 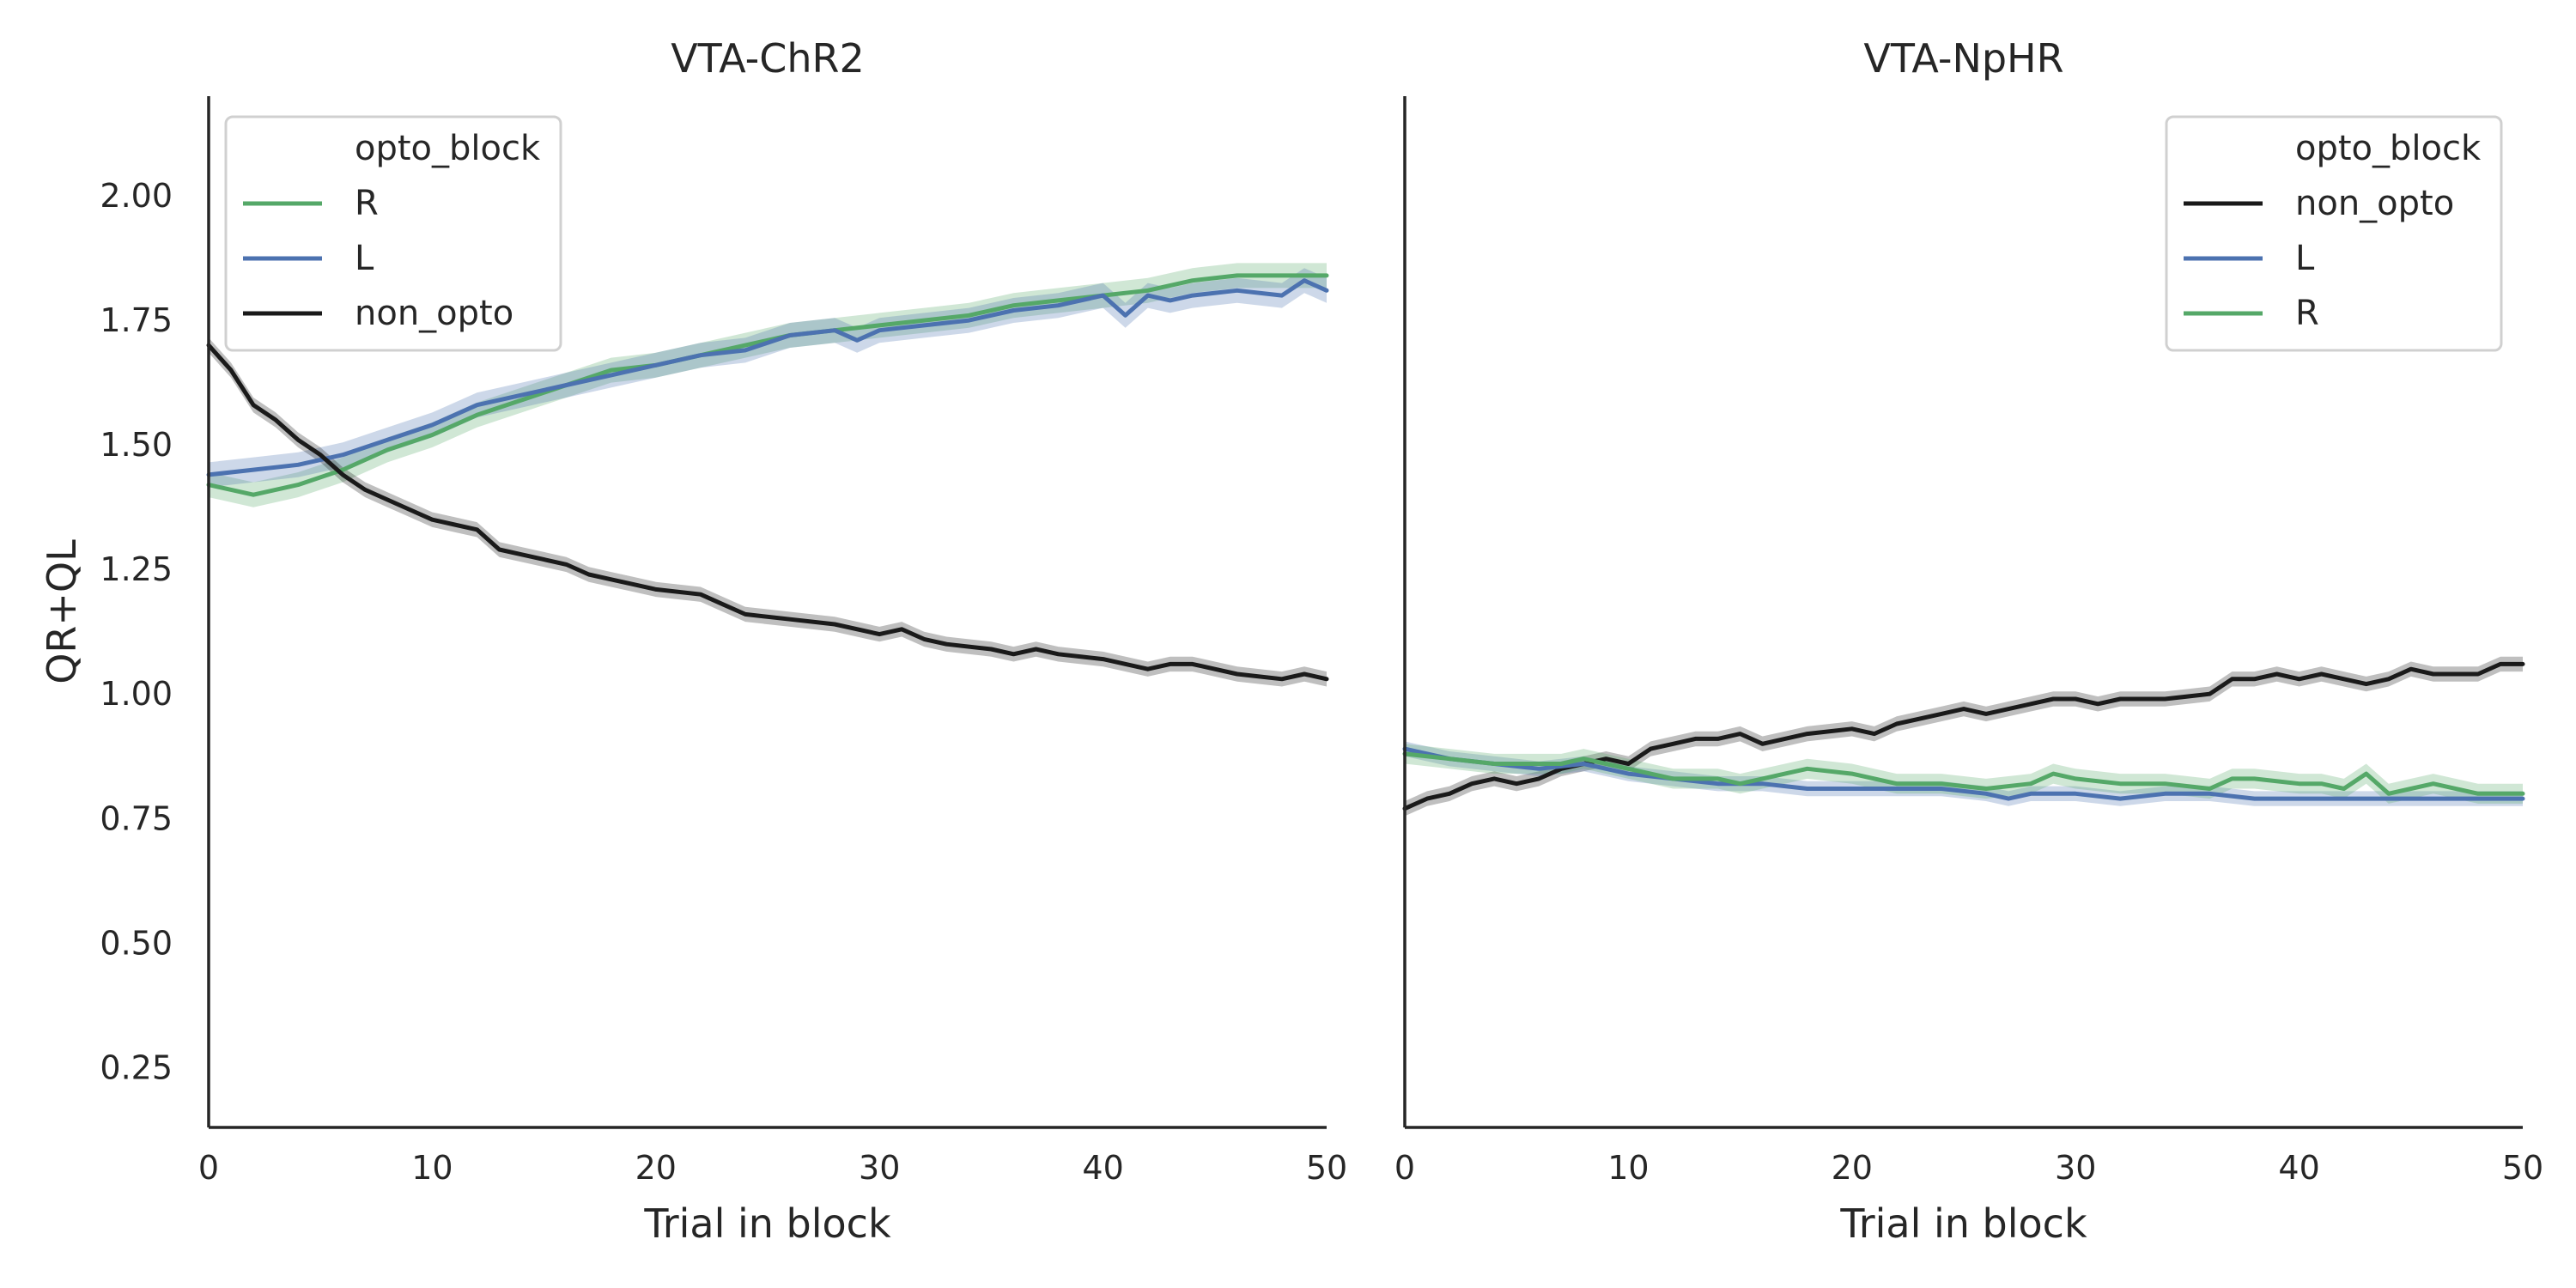 I want to click on series-line-non_opto, so click(x=768, y=512).